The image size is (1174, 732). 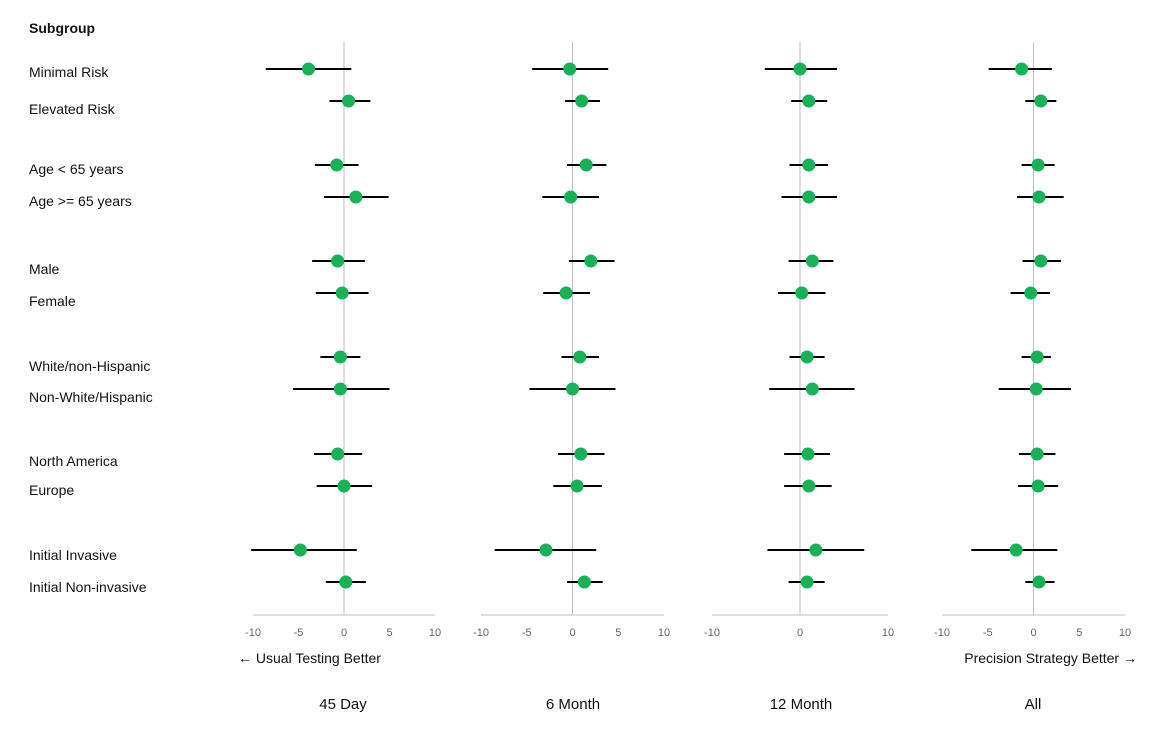 I want to click on direction-right-label: Precision Strategy Better →, so click(x=1050, y=658).